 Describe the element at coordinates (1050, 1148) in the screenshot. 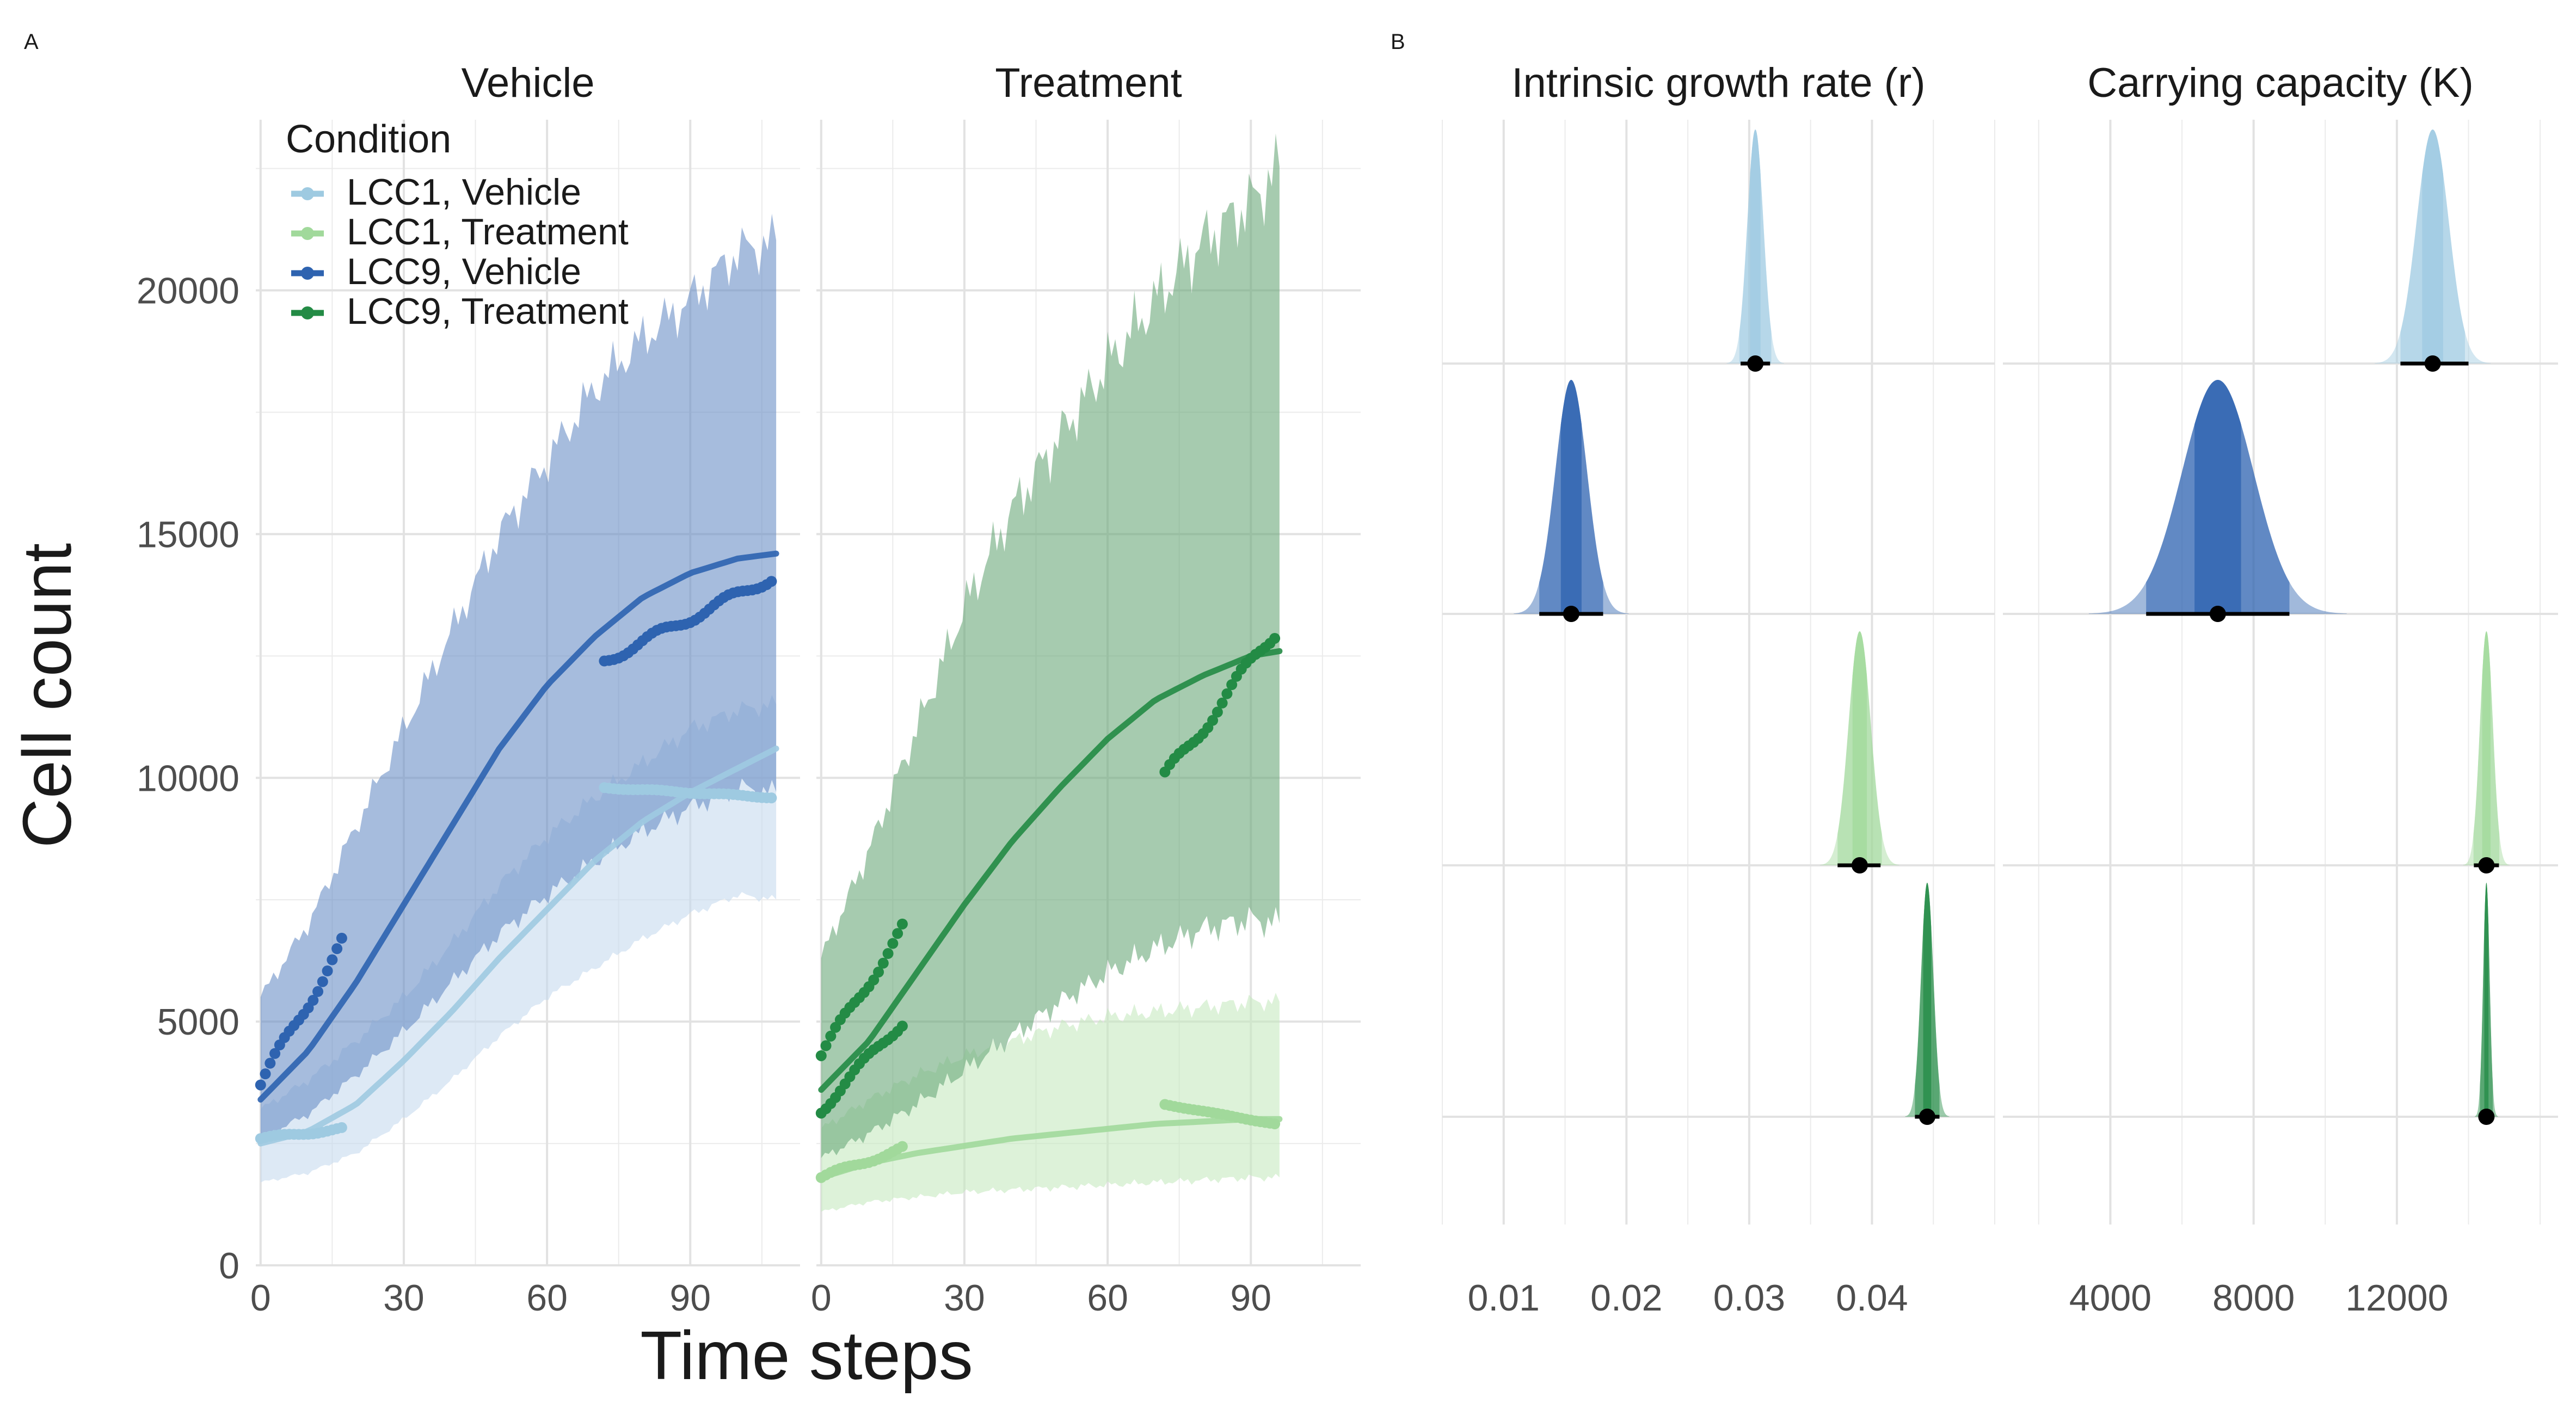

I see `fit-line-lcc1-treatment` at that location.